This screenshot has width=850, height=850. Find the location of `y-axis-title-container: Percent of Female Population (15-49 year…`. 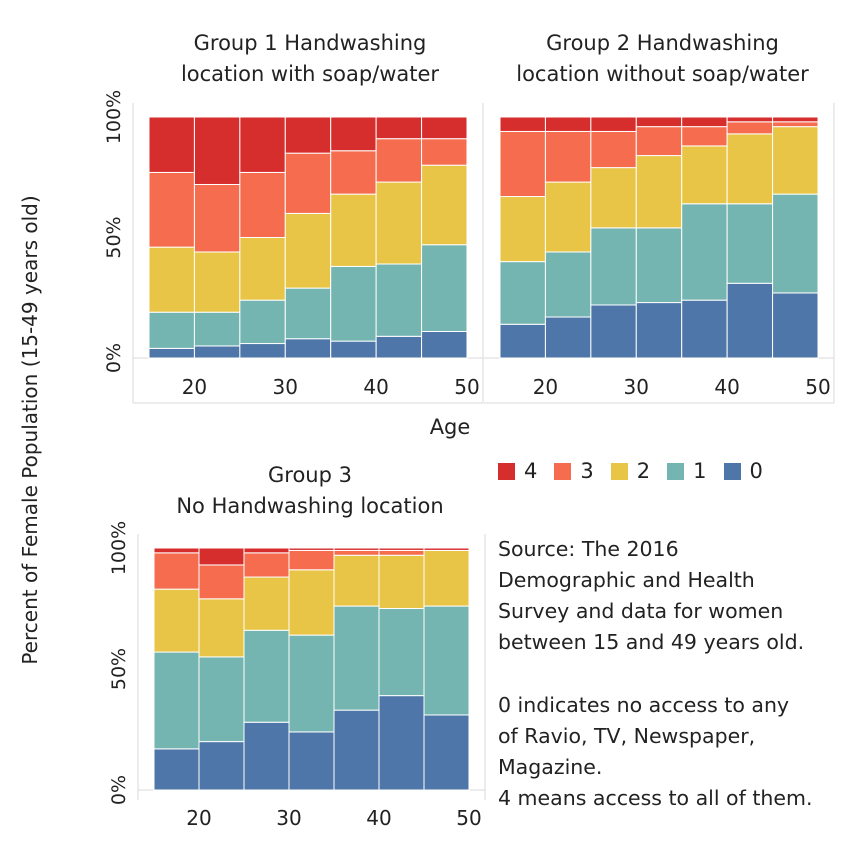

y-axis-title-container: Percent of Female Population (15-49 year… is located at coordinates (30, 430).